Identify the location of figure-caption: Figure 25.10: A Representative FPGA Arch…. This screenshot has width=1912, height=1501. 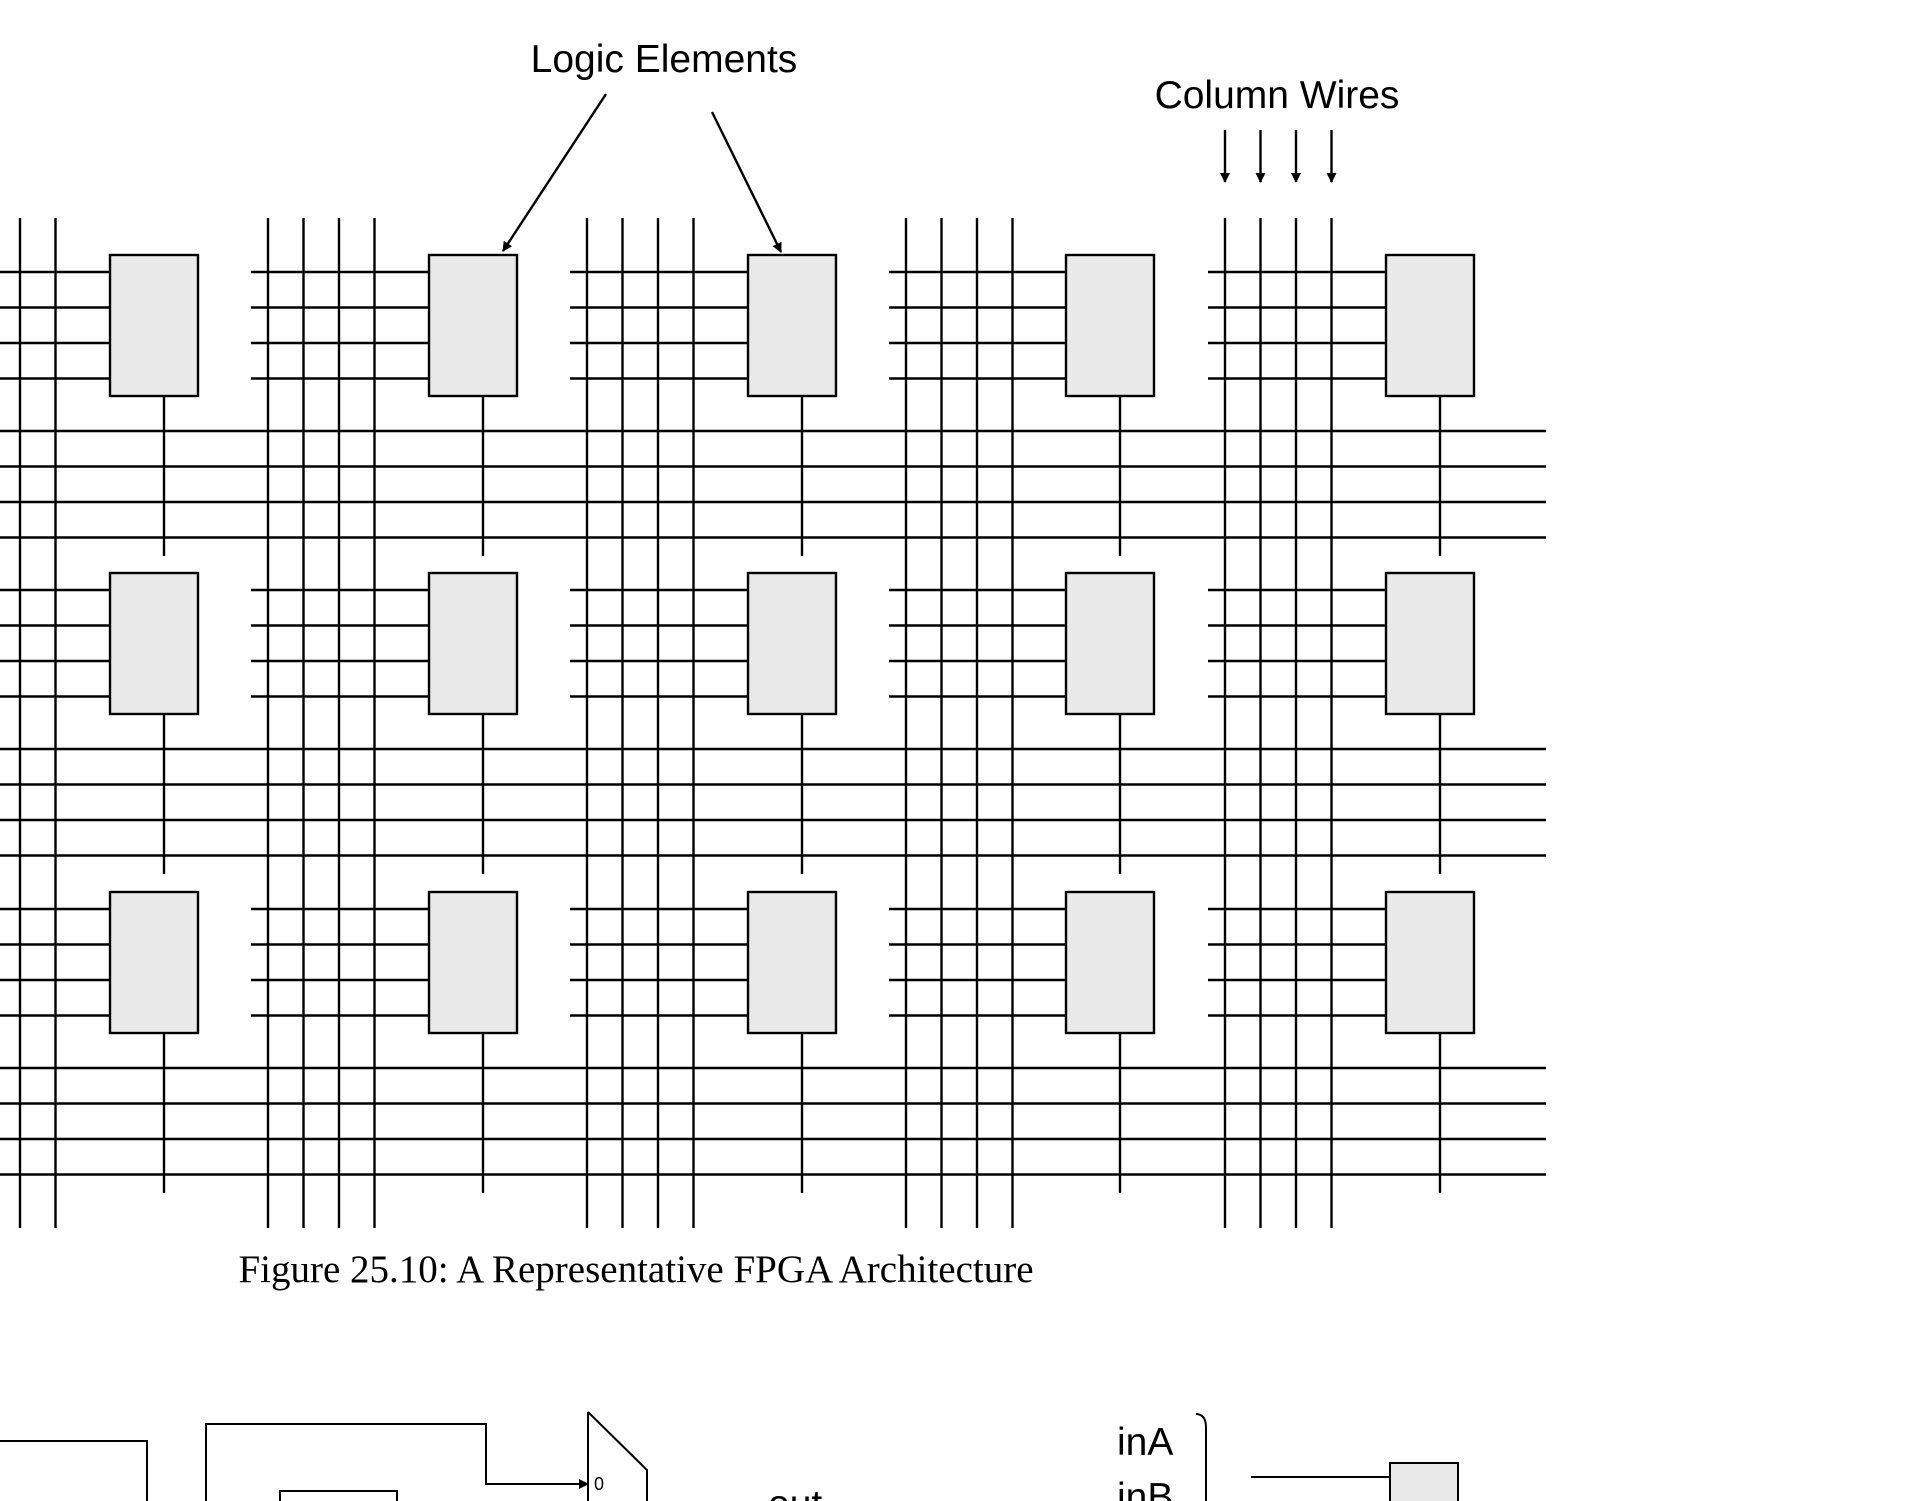
(635, 1269).